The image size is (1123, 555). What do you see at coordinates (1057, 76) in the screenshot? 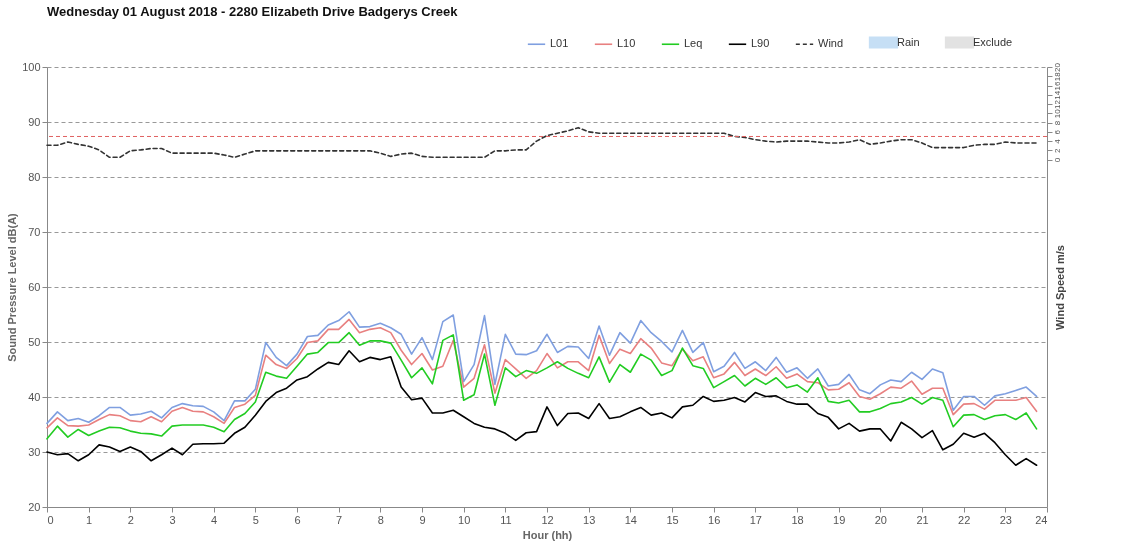
I see `y2-tick-label: 18` at bounding box center [1057, 76].